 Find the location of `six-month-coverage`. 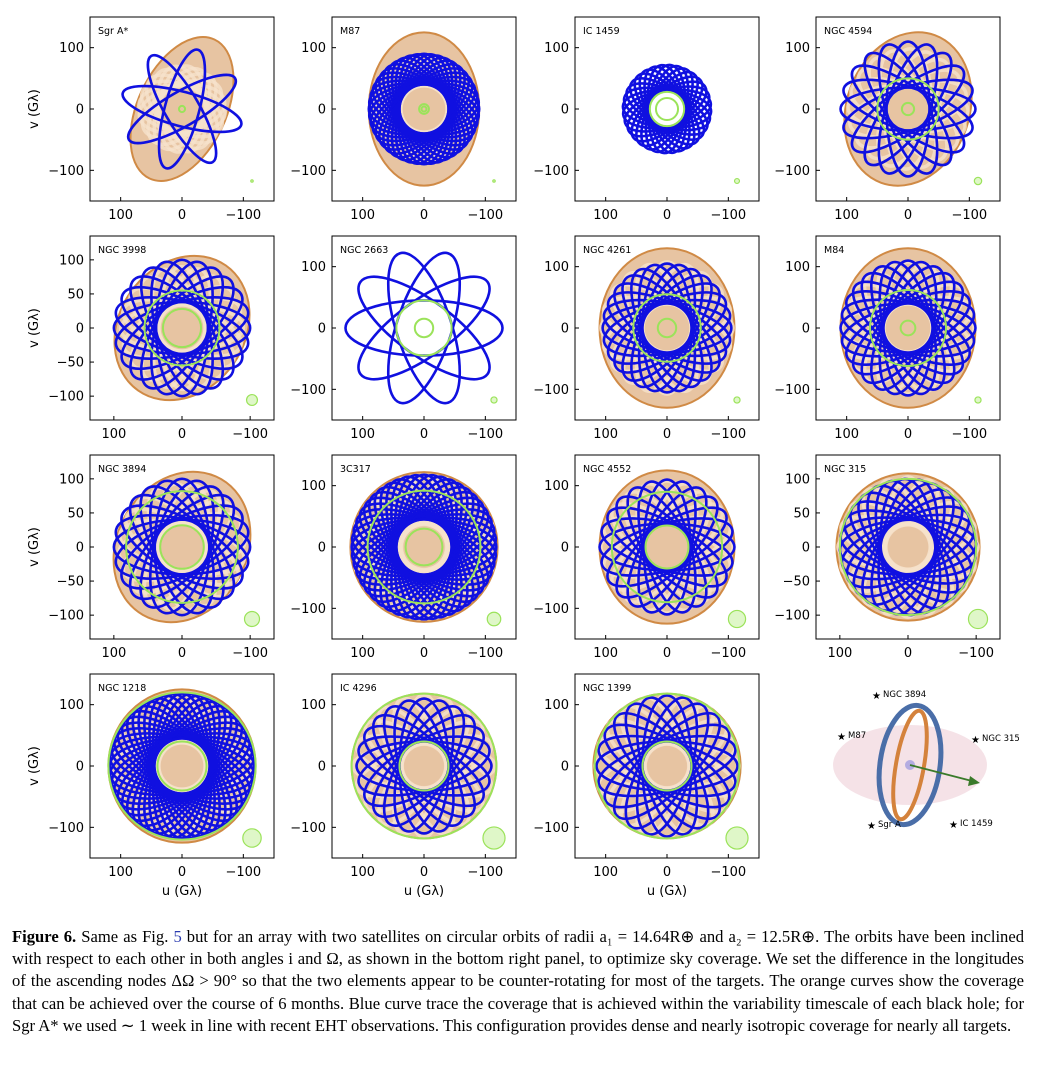

six-month-coverage is located at coordinates (908, 328).